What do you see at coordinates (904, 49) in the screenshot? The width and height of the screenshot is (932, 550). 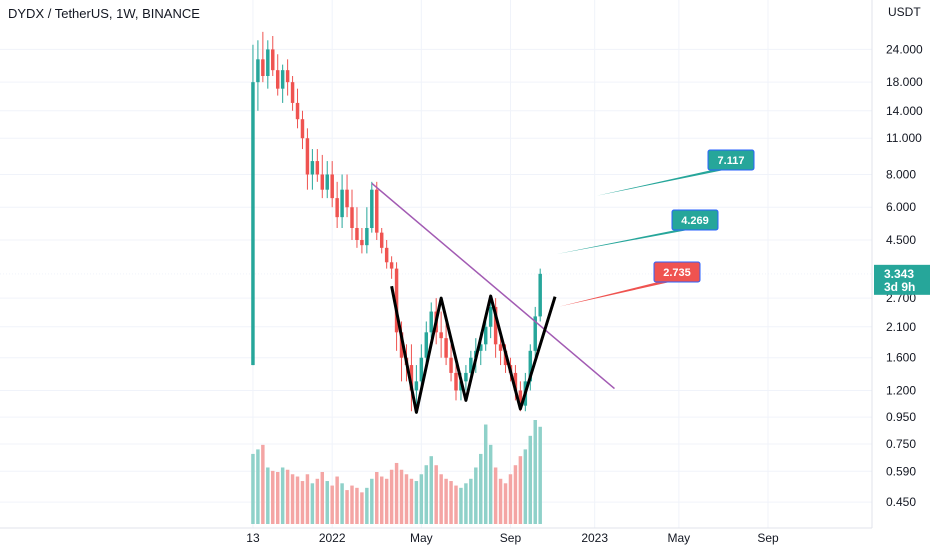 I see `price-tick-label: 24.000` at bounding box center [904, 49].